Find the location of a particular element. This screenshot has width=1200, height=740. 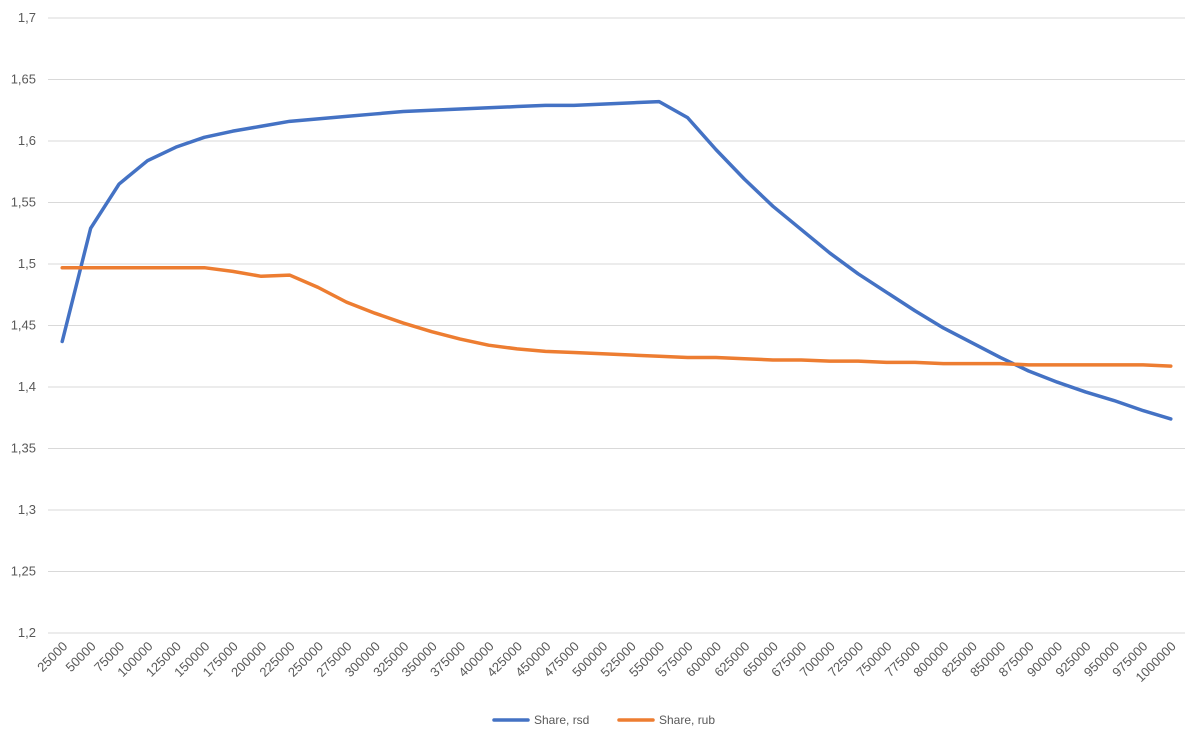

legend-label: Share, rsd is located at coordinates (561, 720).